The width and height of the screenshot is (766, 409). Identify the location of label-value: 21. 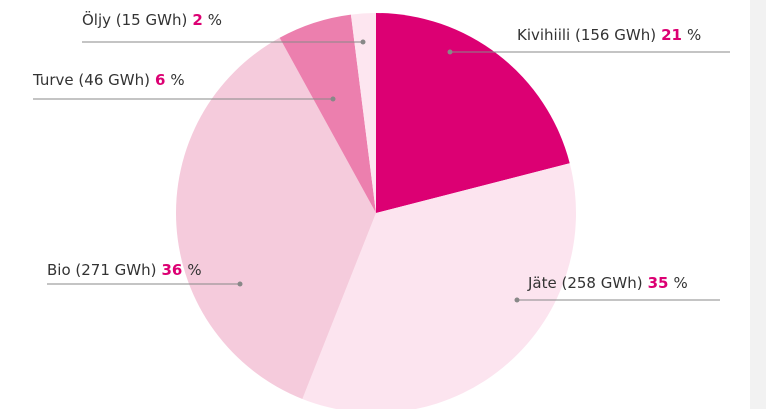
(671, 35).